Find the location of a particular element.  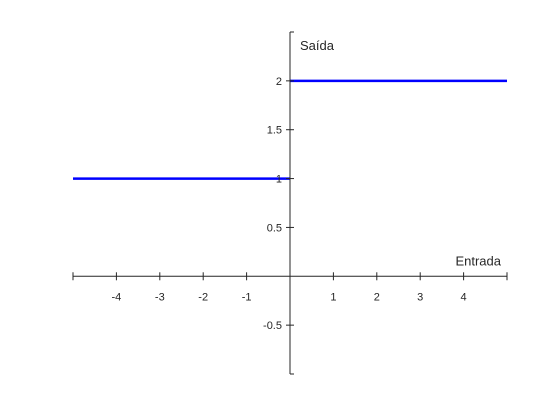

x-axis-title: Entrada is located at coordinates (478, 260).